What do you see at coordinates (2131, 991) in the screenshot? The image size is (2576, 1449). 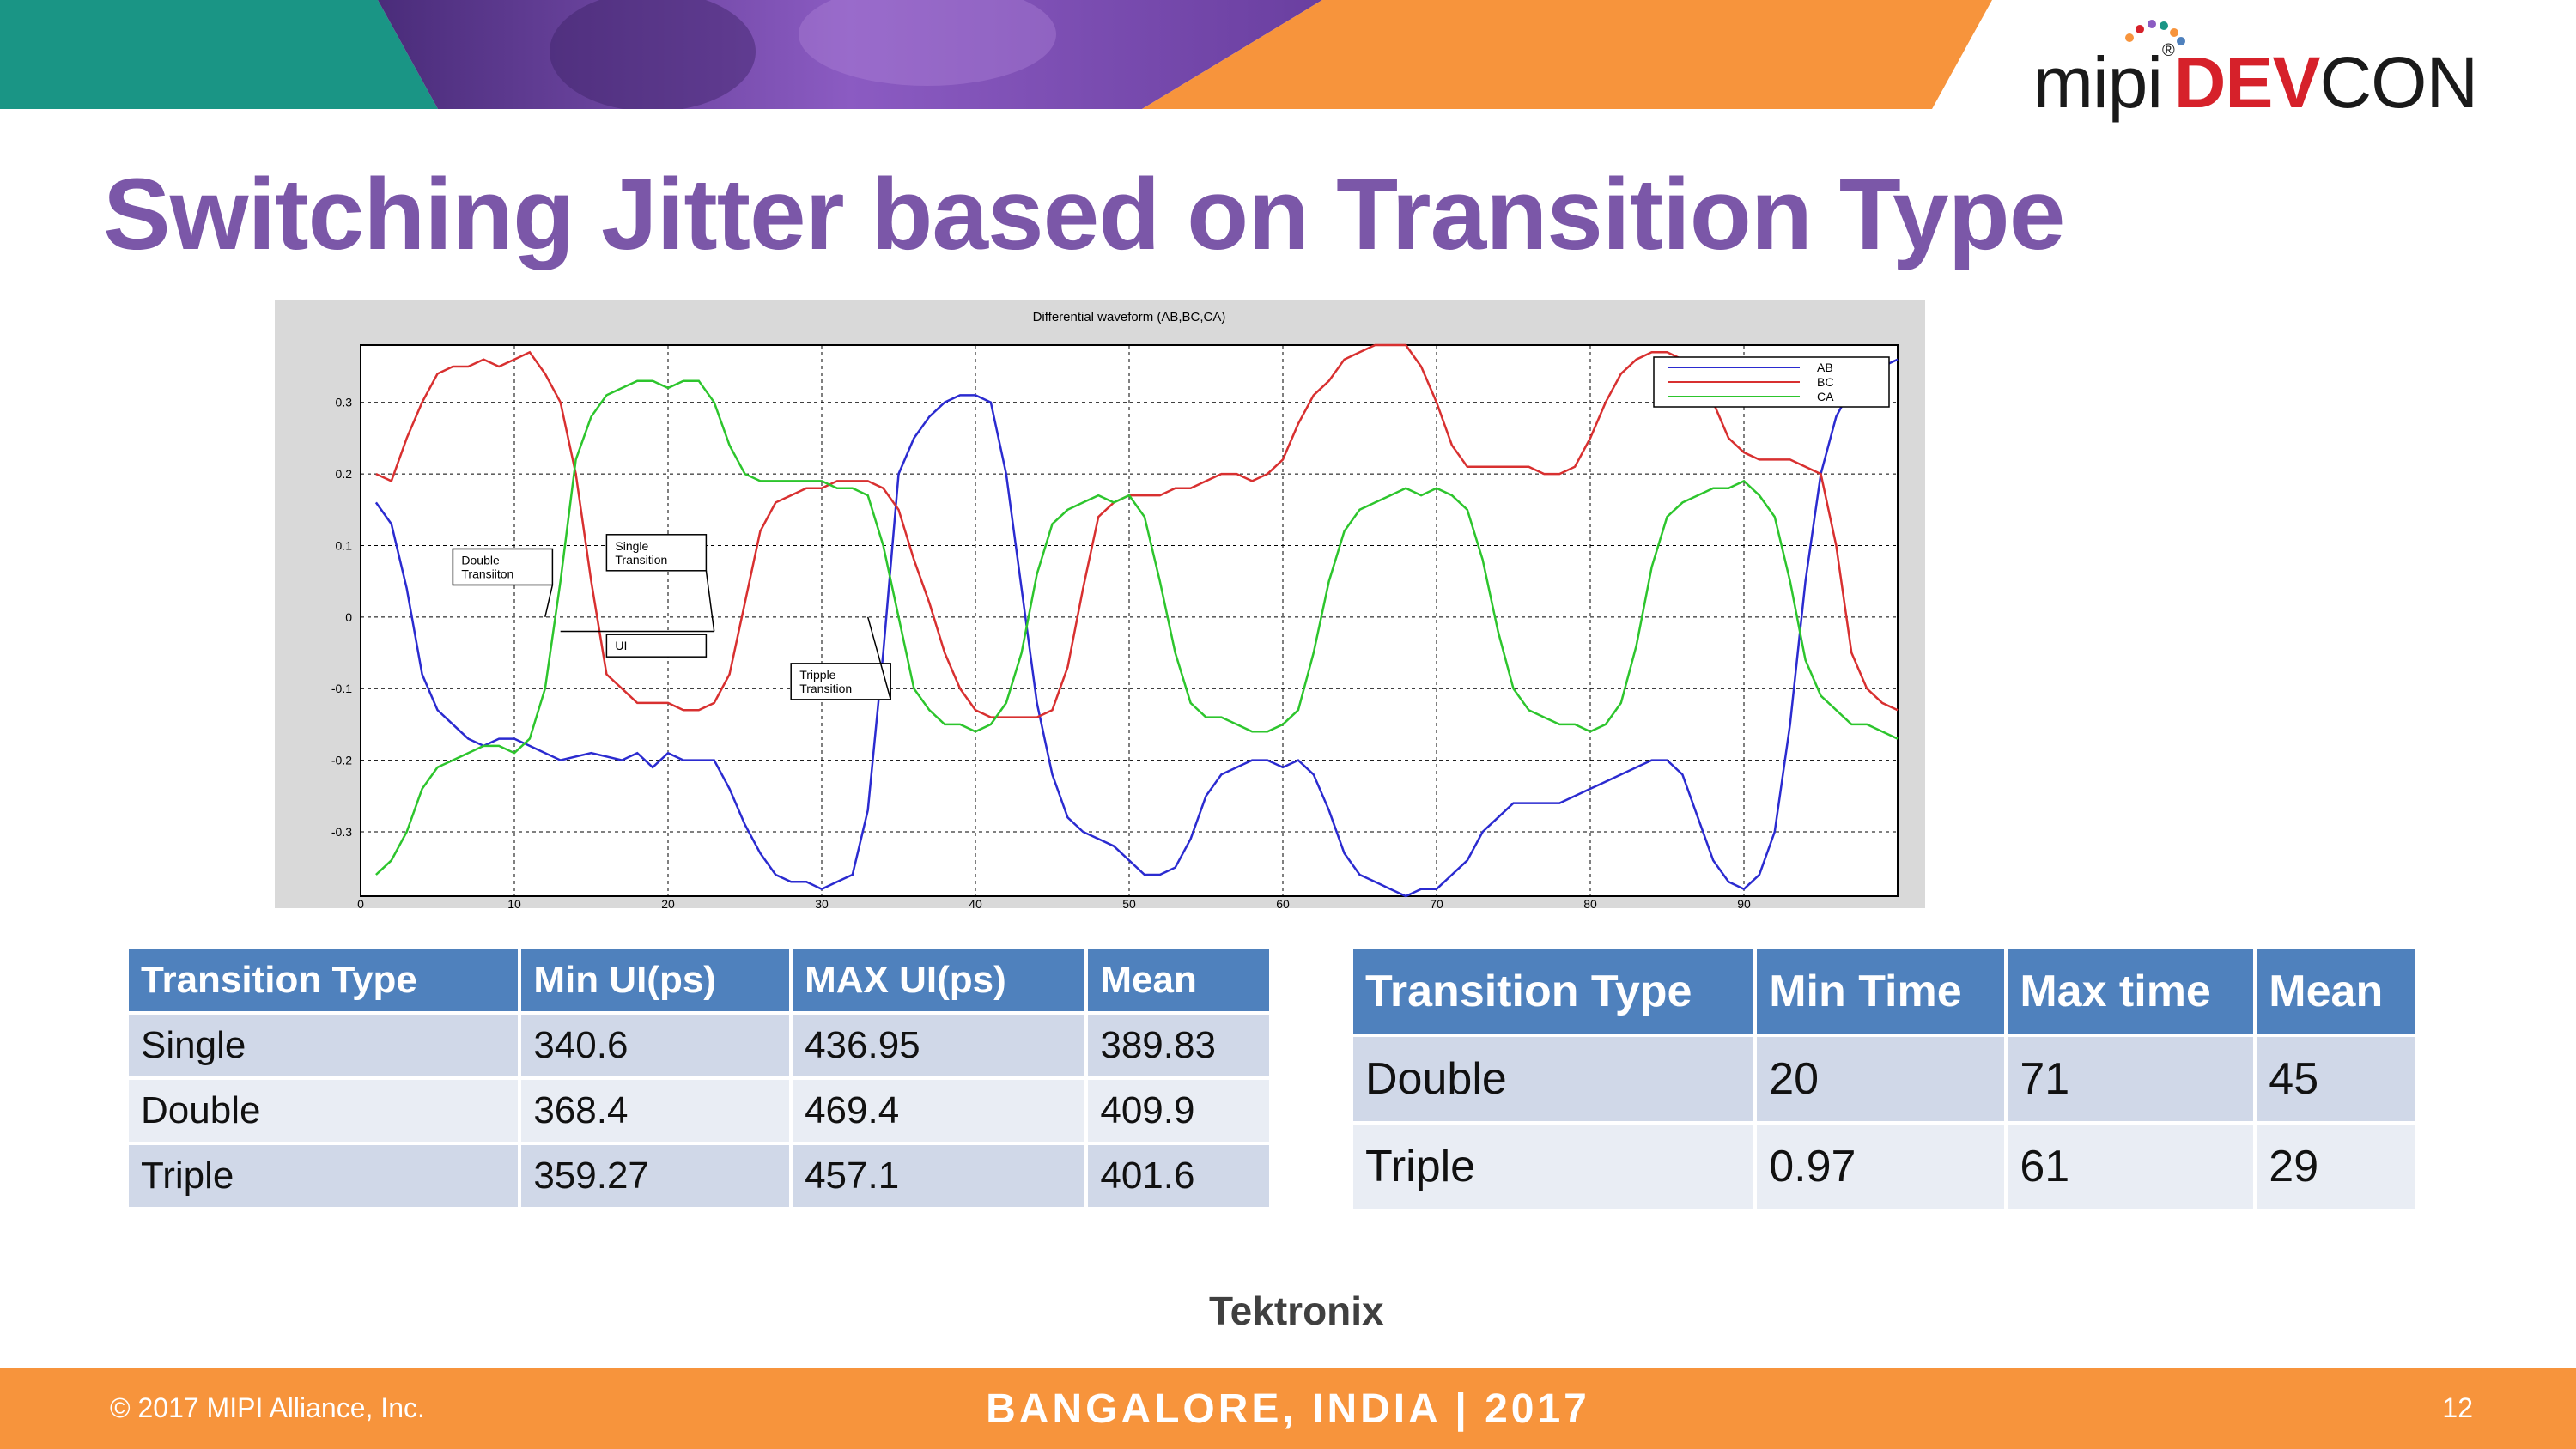 I see `table-header-cell: Max time` at bounding box center [2131, 991].